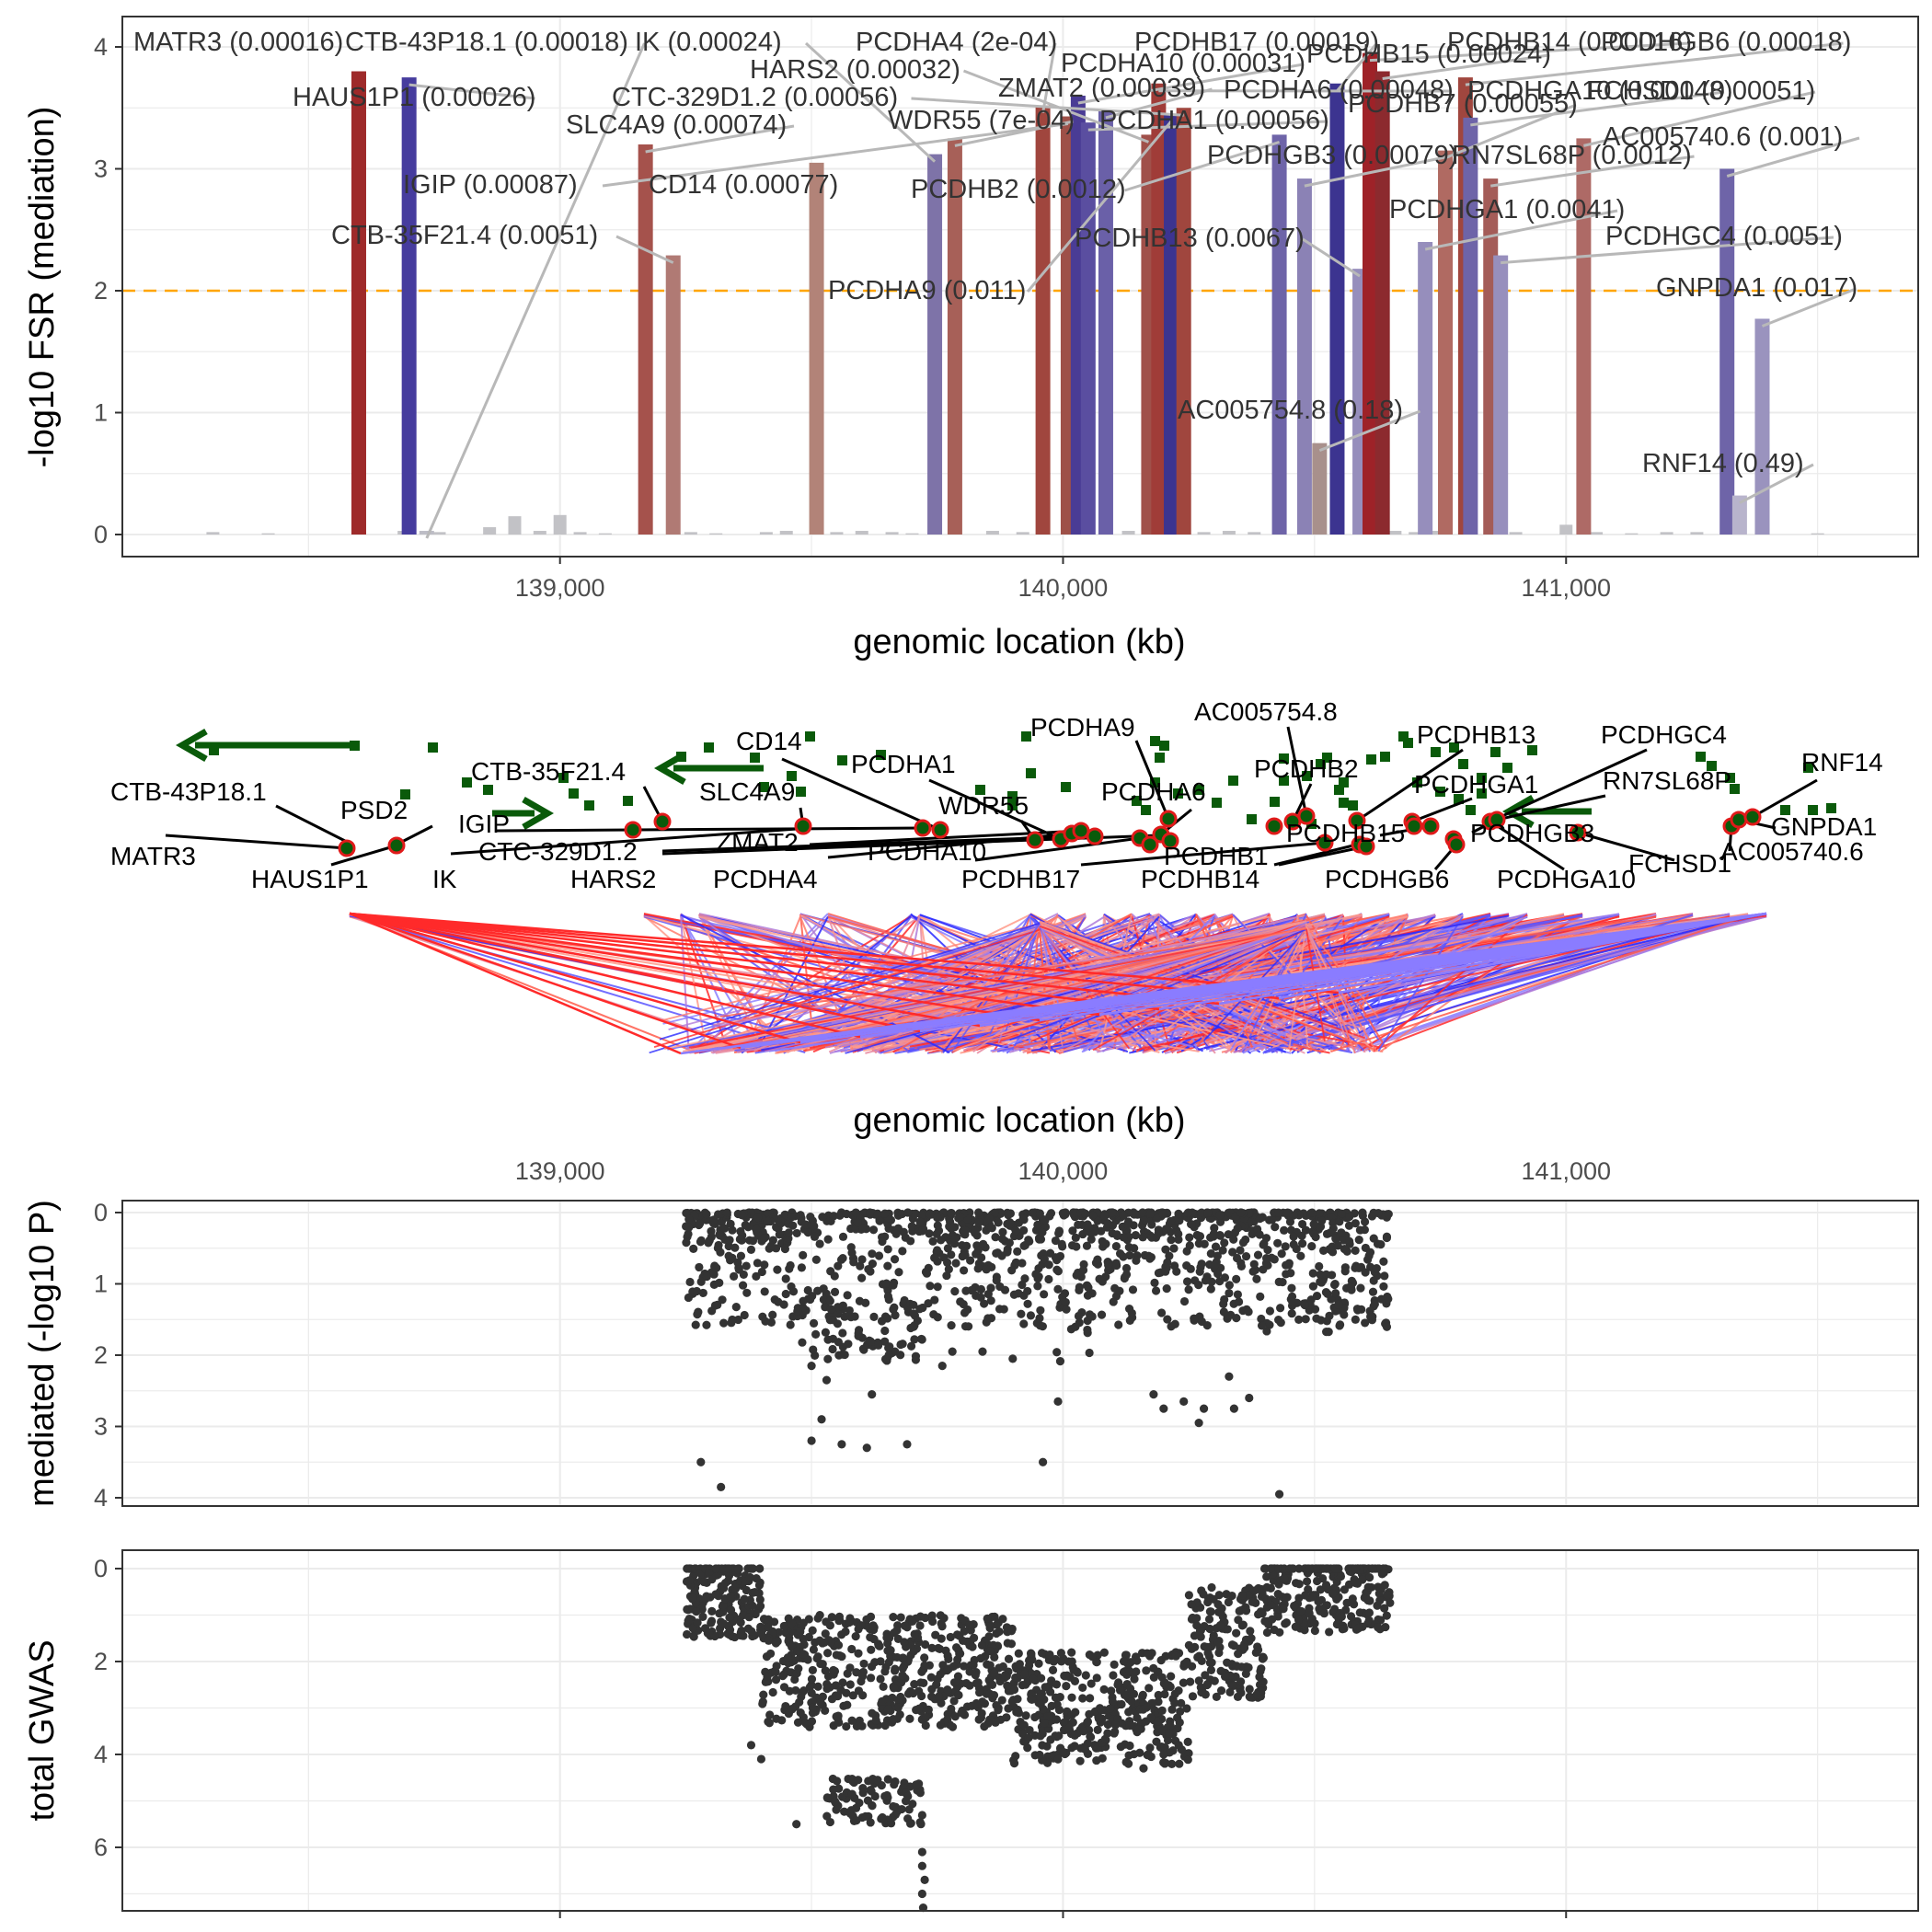 The height and width of the screenshot is (1932, 1932). What do you see at coordinates (1572, 155) in the screenshot?
I see `bar-label: RN7SL68P (0.0012)` at bounding box center [1572, 155].